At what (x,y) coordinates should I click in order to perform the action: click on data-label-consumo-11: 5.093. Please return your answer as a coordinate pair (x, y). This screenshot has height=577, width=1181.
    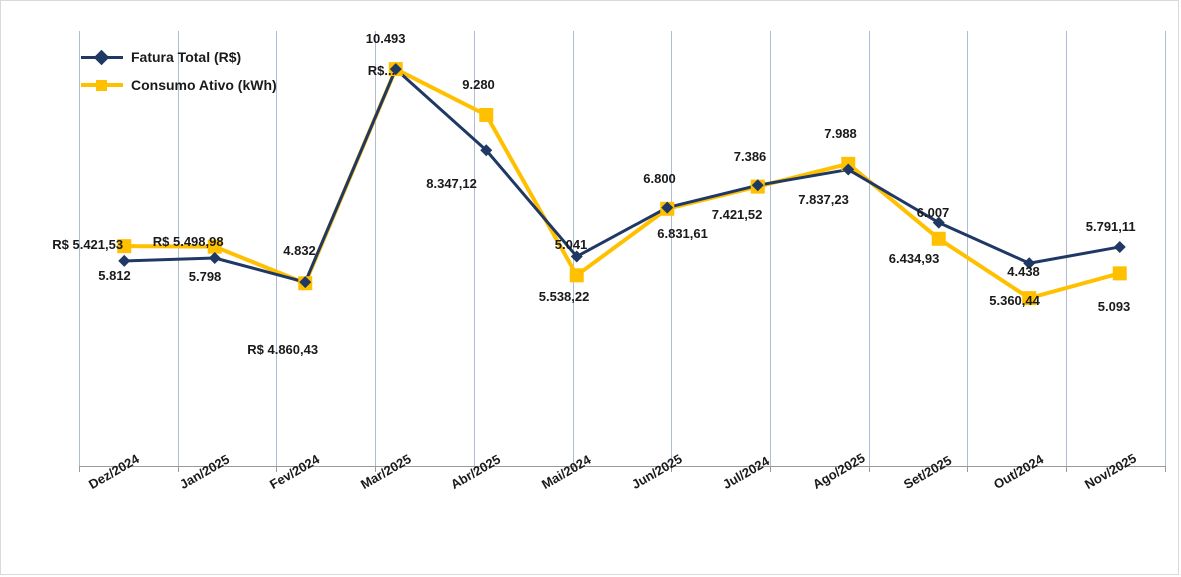
    Looking at the image, I should click on (1114, 307).